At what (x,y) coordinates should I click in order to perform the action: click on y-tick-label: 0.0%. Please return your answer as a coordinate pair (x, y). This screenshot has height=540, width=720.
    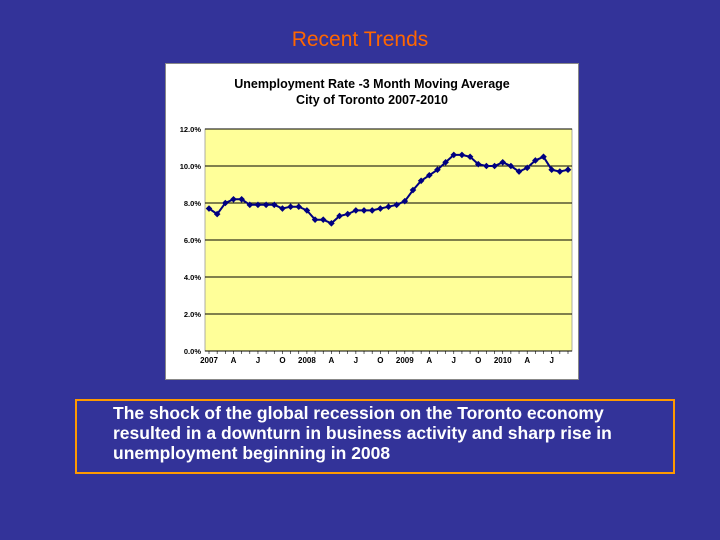
    Looking at the image, I should click on (192, 351).